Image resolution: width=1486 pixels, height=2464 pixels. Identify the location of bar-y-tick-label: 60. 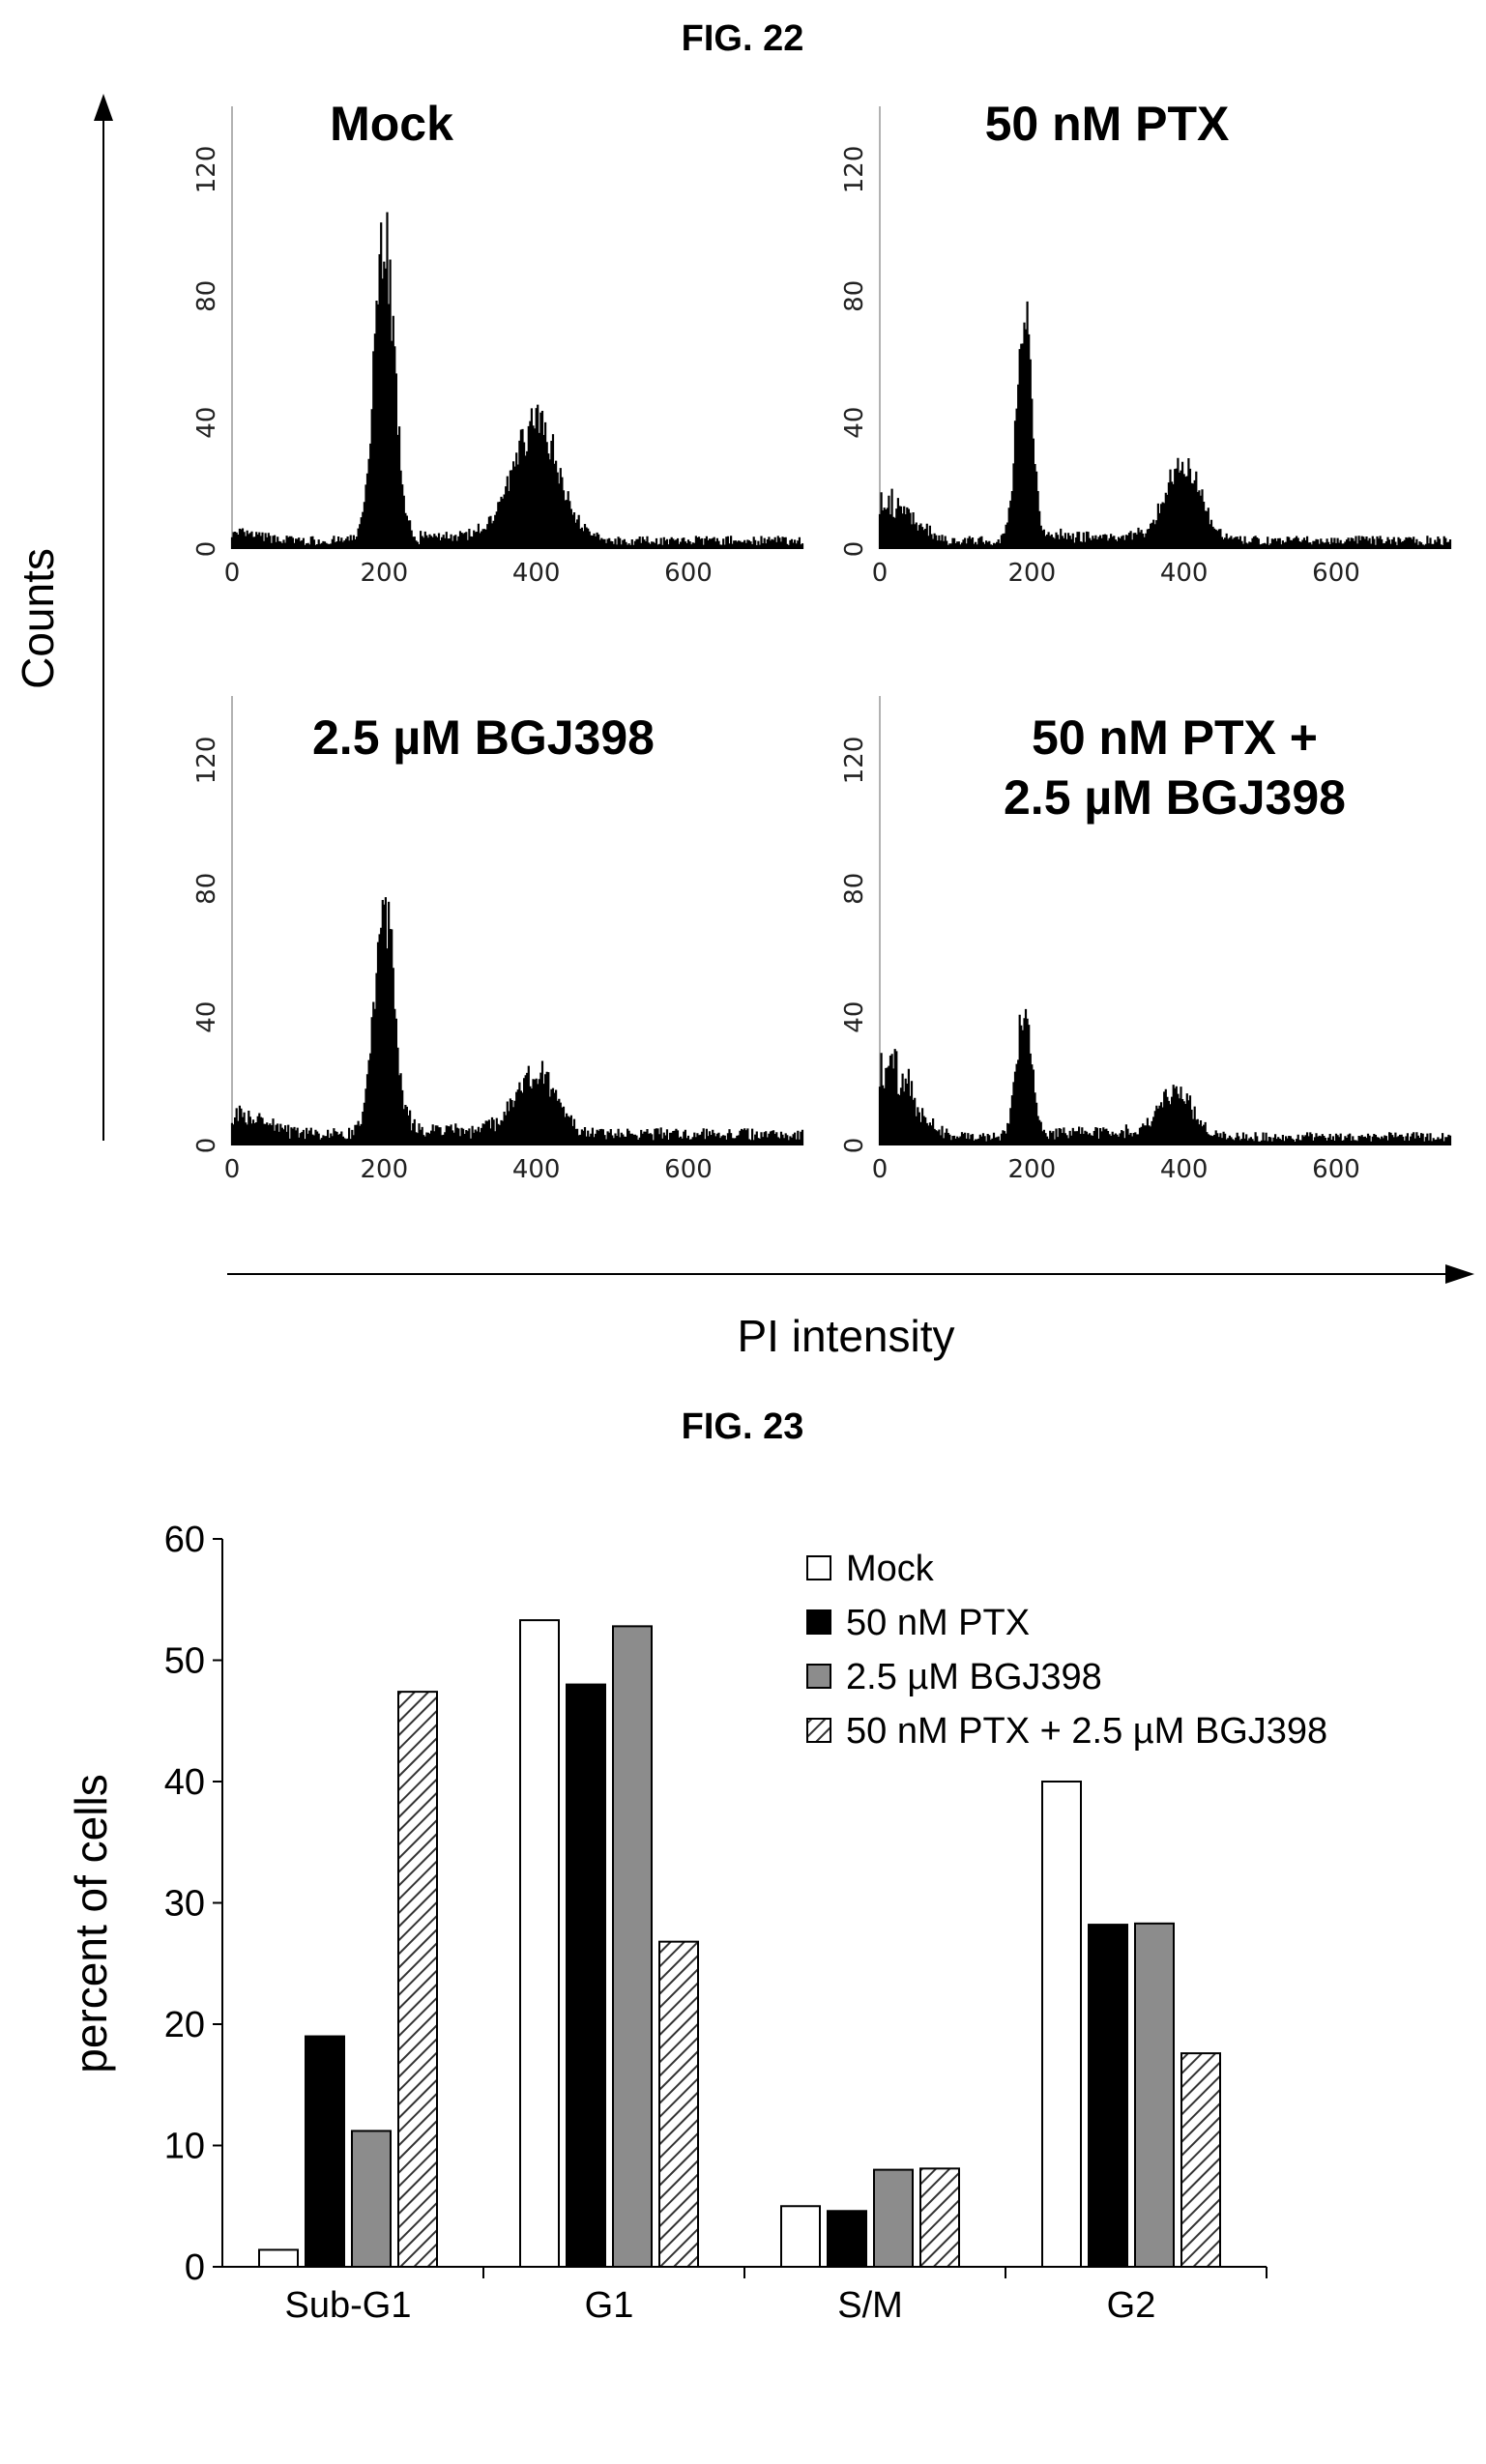
(184, 1540).